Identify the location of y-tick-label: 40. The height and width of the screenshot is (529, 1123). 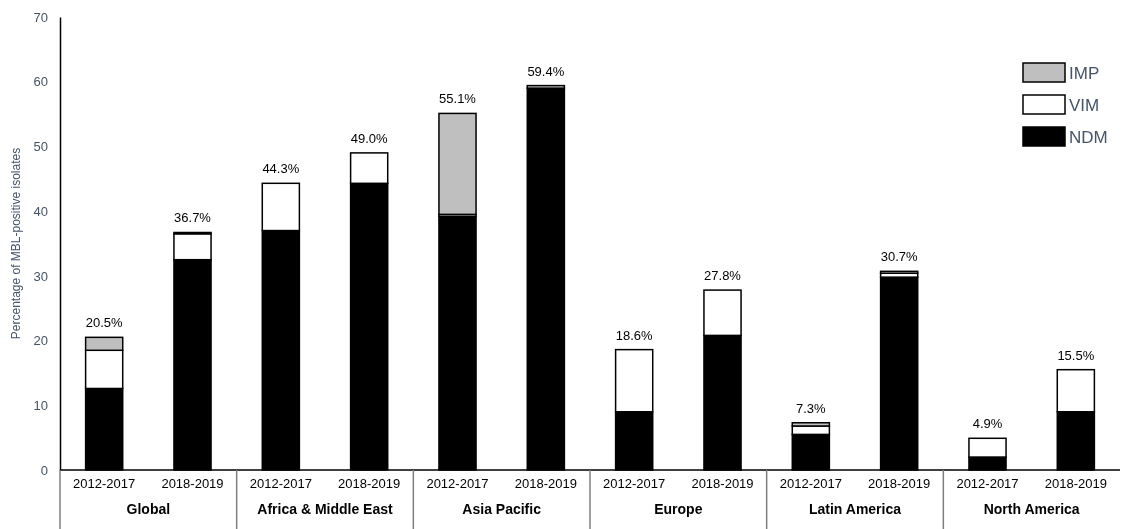
(40, 211).